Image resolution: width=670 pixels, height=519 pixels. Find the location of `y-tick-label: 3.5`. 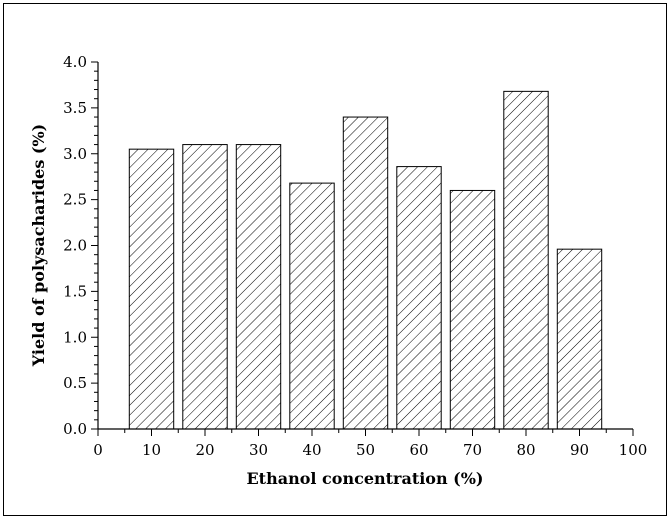

y-tick-label: 3.5 is located at coordinates (75, 108).